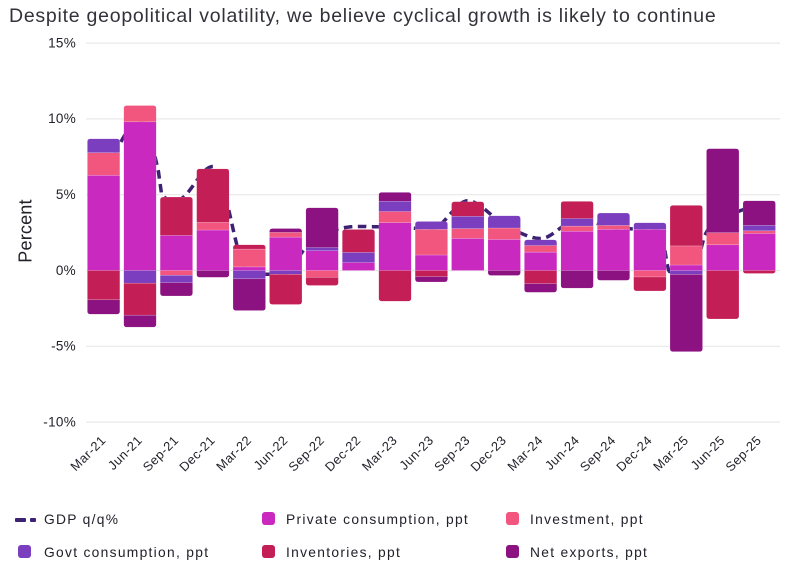 This screenshot has height=585, width=792. What do you see at coordinates (379, 453) in the screenshot?
I see `svg-text: Mar-23` at bounding box center [379, 453].